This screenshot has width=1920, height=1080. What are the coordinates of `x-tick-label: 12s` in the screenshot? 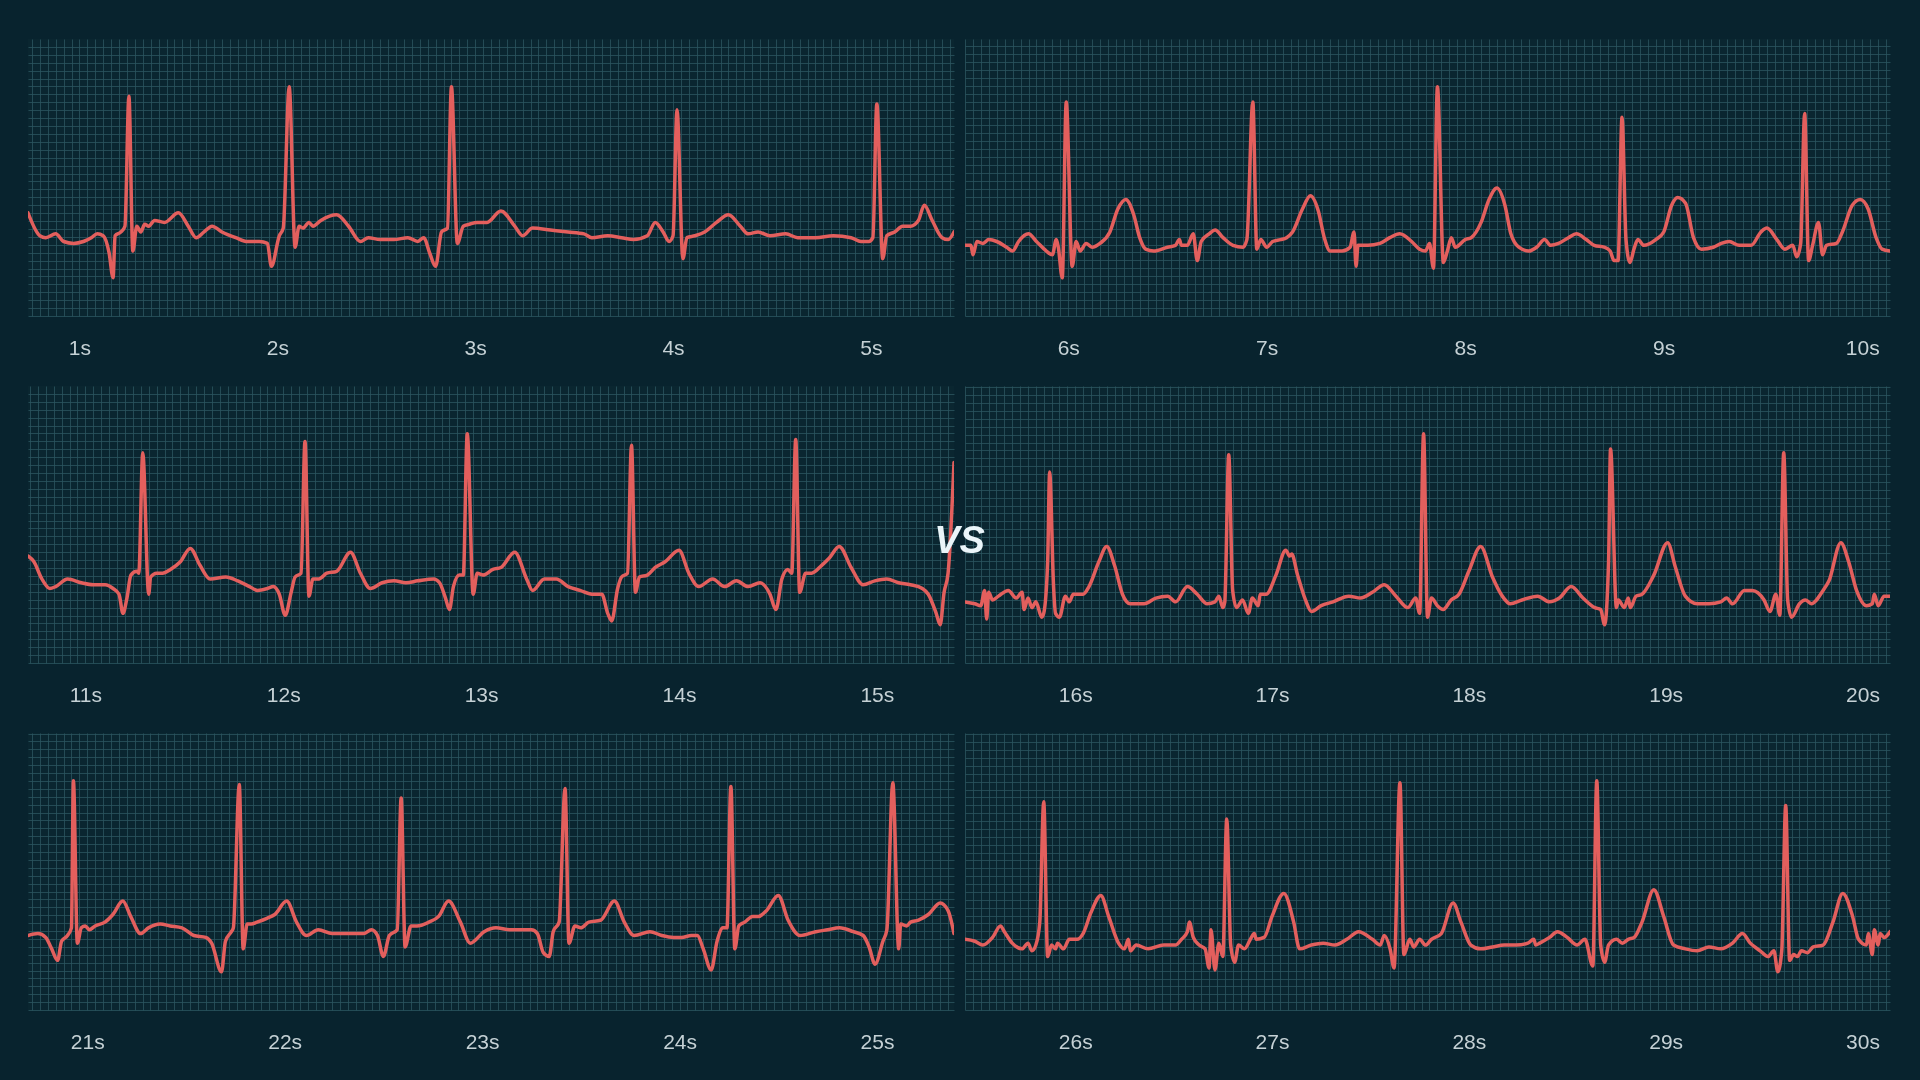 It's located at (283, 694).